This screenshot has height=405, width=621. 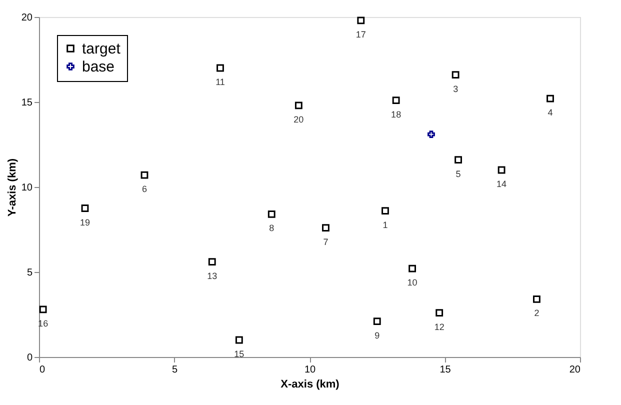 What do you see at coordinates (239, 354) in the screenshot?
I see `annotation: 15` at bounding box center [239, 354].